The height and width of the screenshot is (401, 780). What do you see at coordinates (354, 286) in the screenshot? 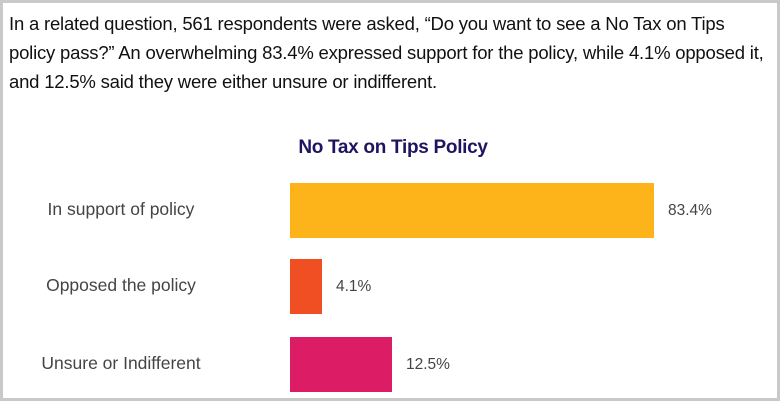
I see `value-label: 4.1%` at bounding box center [354, 286].